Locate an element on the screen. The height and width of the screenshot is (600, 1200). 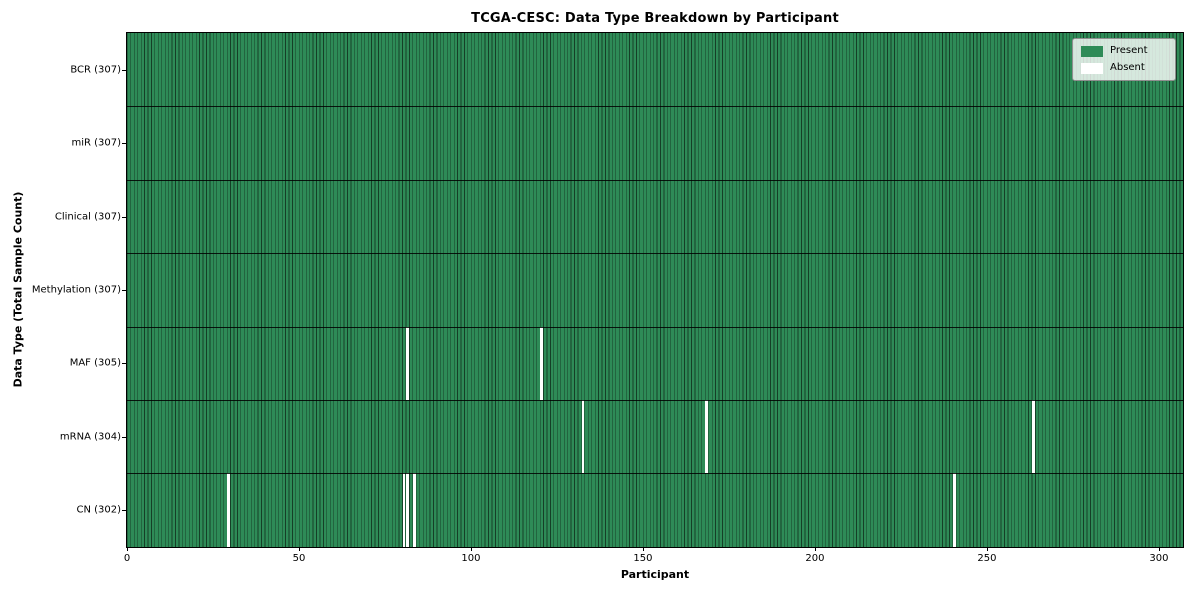
y-tick-label: CN (302) is located at coordinates (98, 510).